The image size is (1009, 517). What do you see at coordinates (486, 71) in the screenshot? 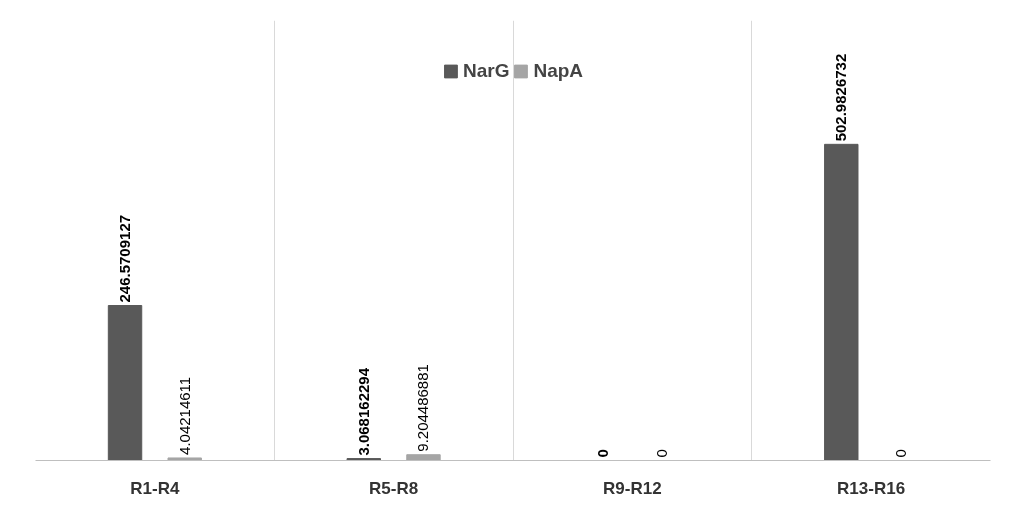
I see `legend-label: NarG` at bounding box center [486, 71].